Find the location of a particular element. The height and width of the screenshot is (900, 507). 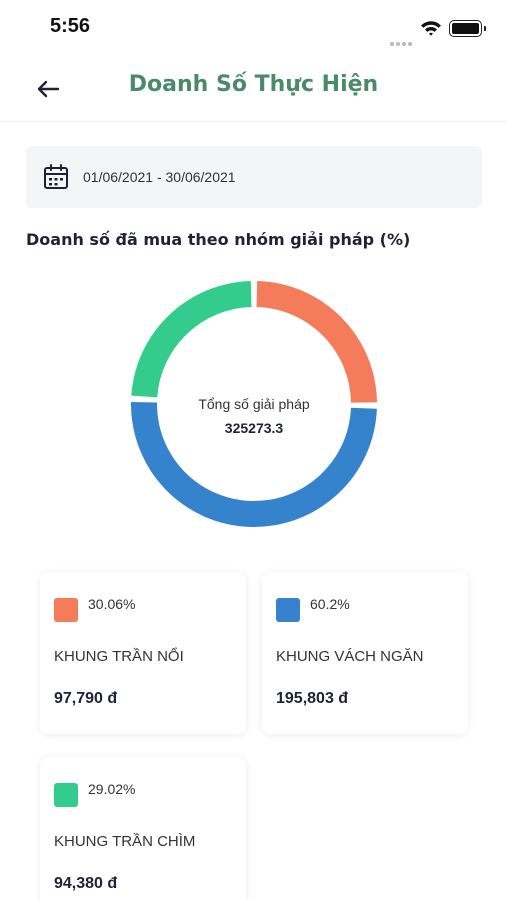

arrow-left-icon is located at coordinates (48, 89).